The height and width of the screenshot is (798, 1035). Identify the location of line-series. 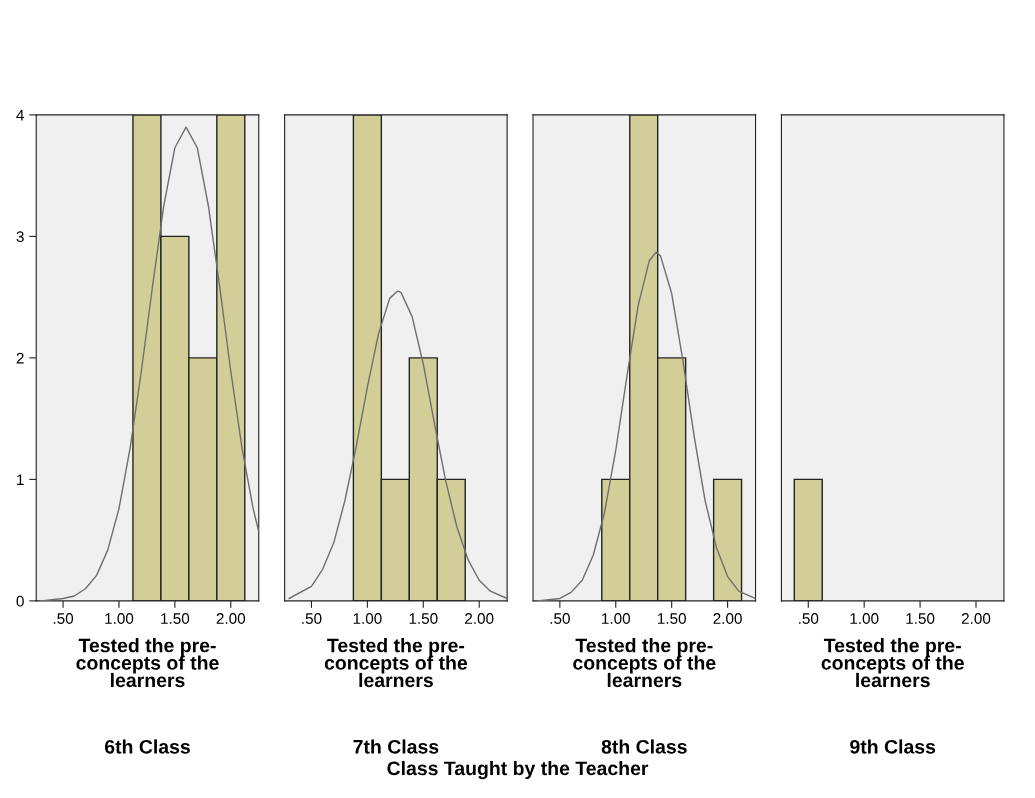
(149, 363).